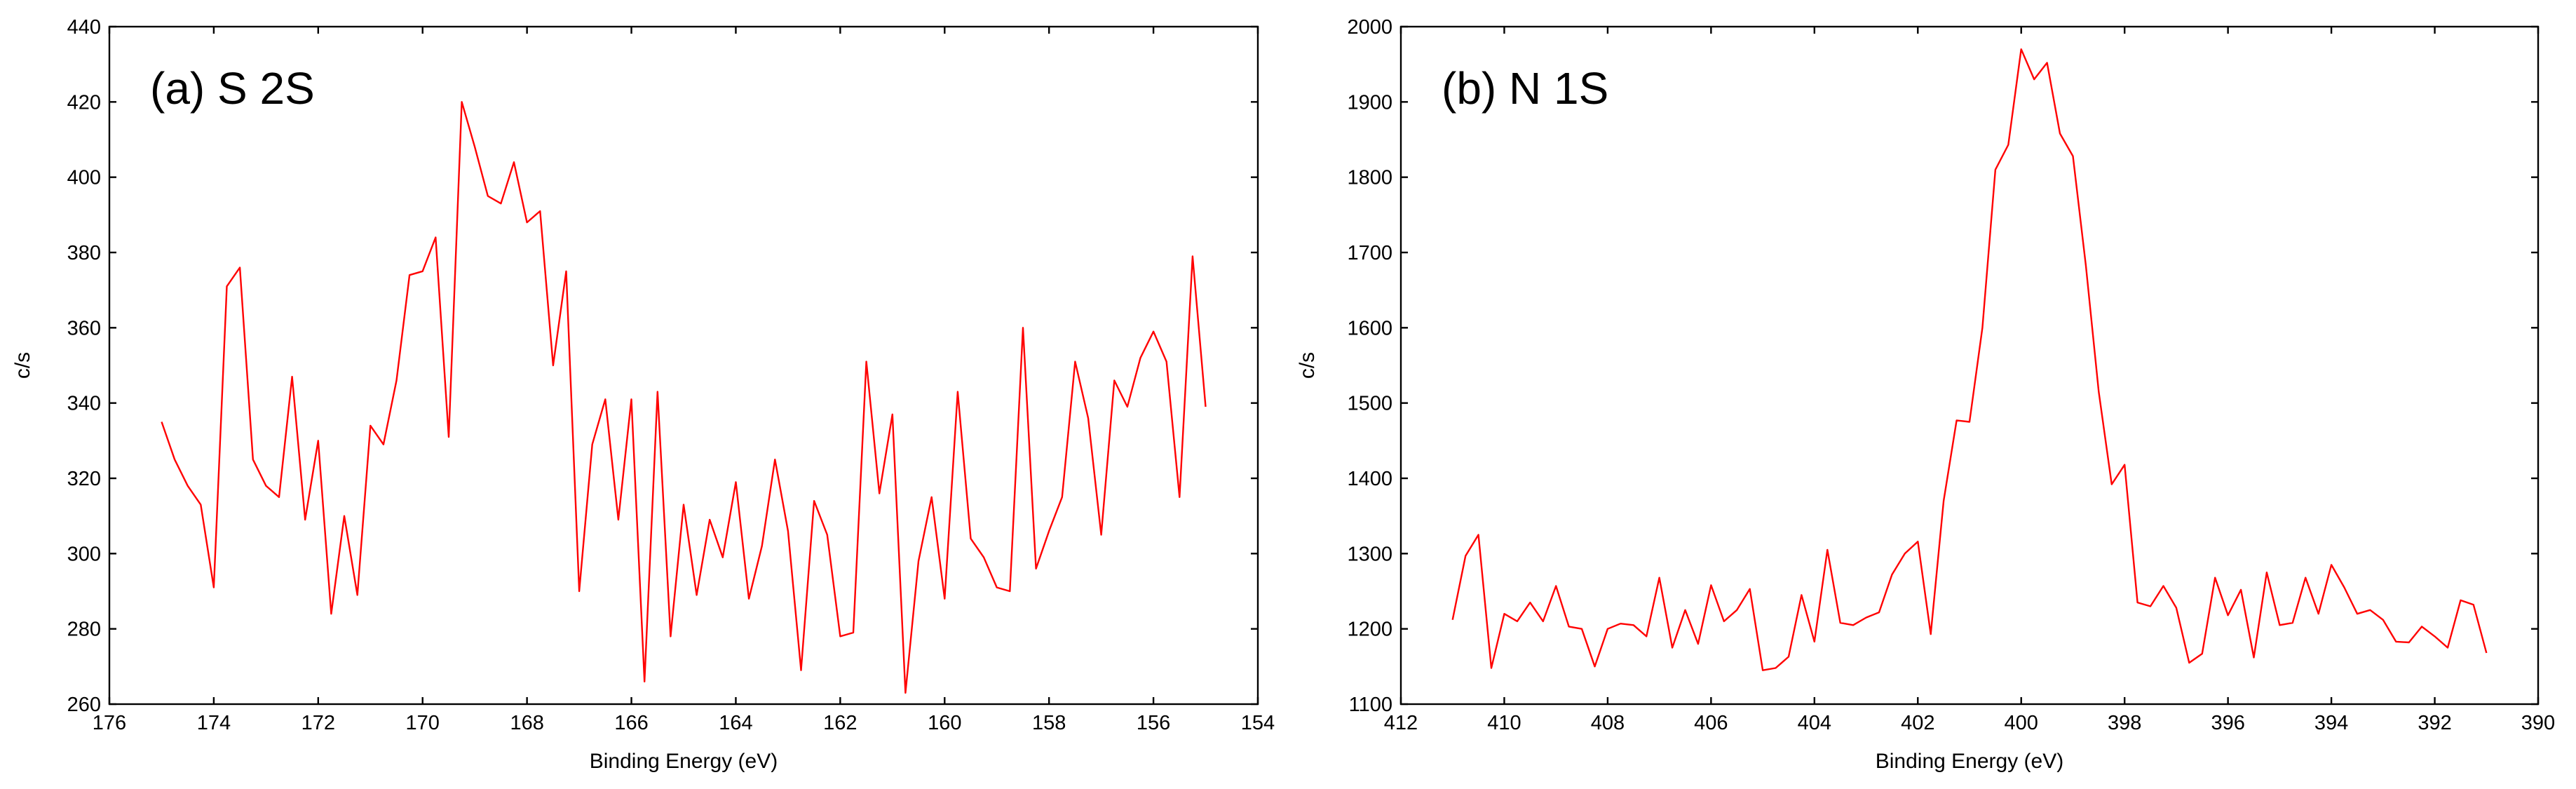  Describe the element at coordinates (1525, 89) in the screenshot. I see `chart-title: (b) N 1S` at that location.